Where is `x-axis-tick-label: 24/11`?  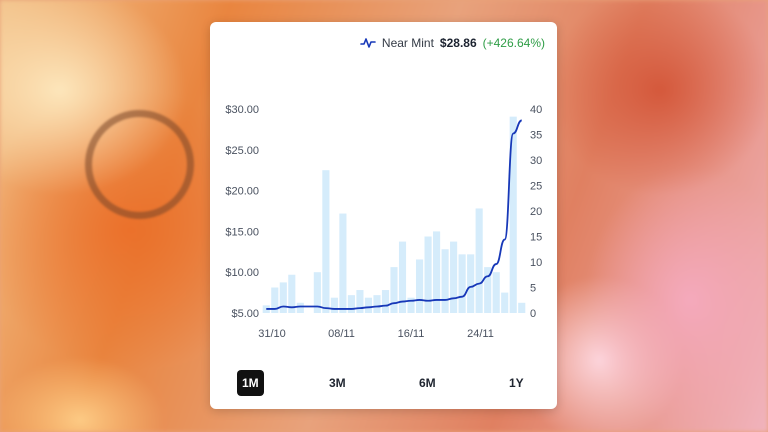 x-axis-tick-label: 24/11 is located at coordinates (480, 334).